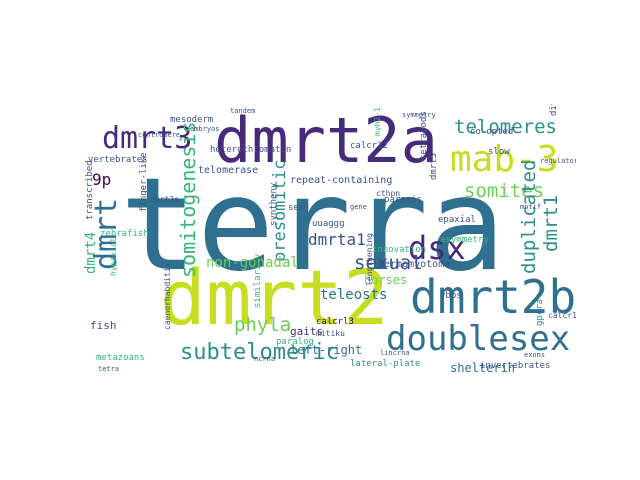  I want to click on word-lincrna: lincrna, so click(395, 353).